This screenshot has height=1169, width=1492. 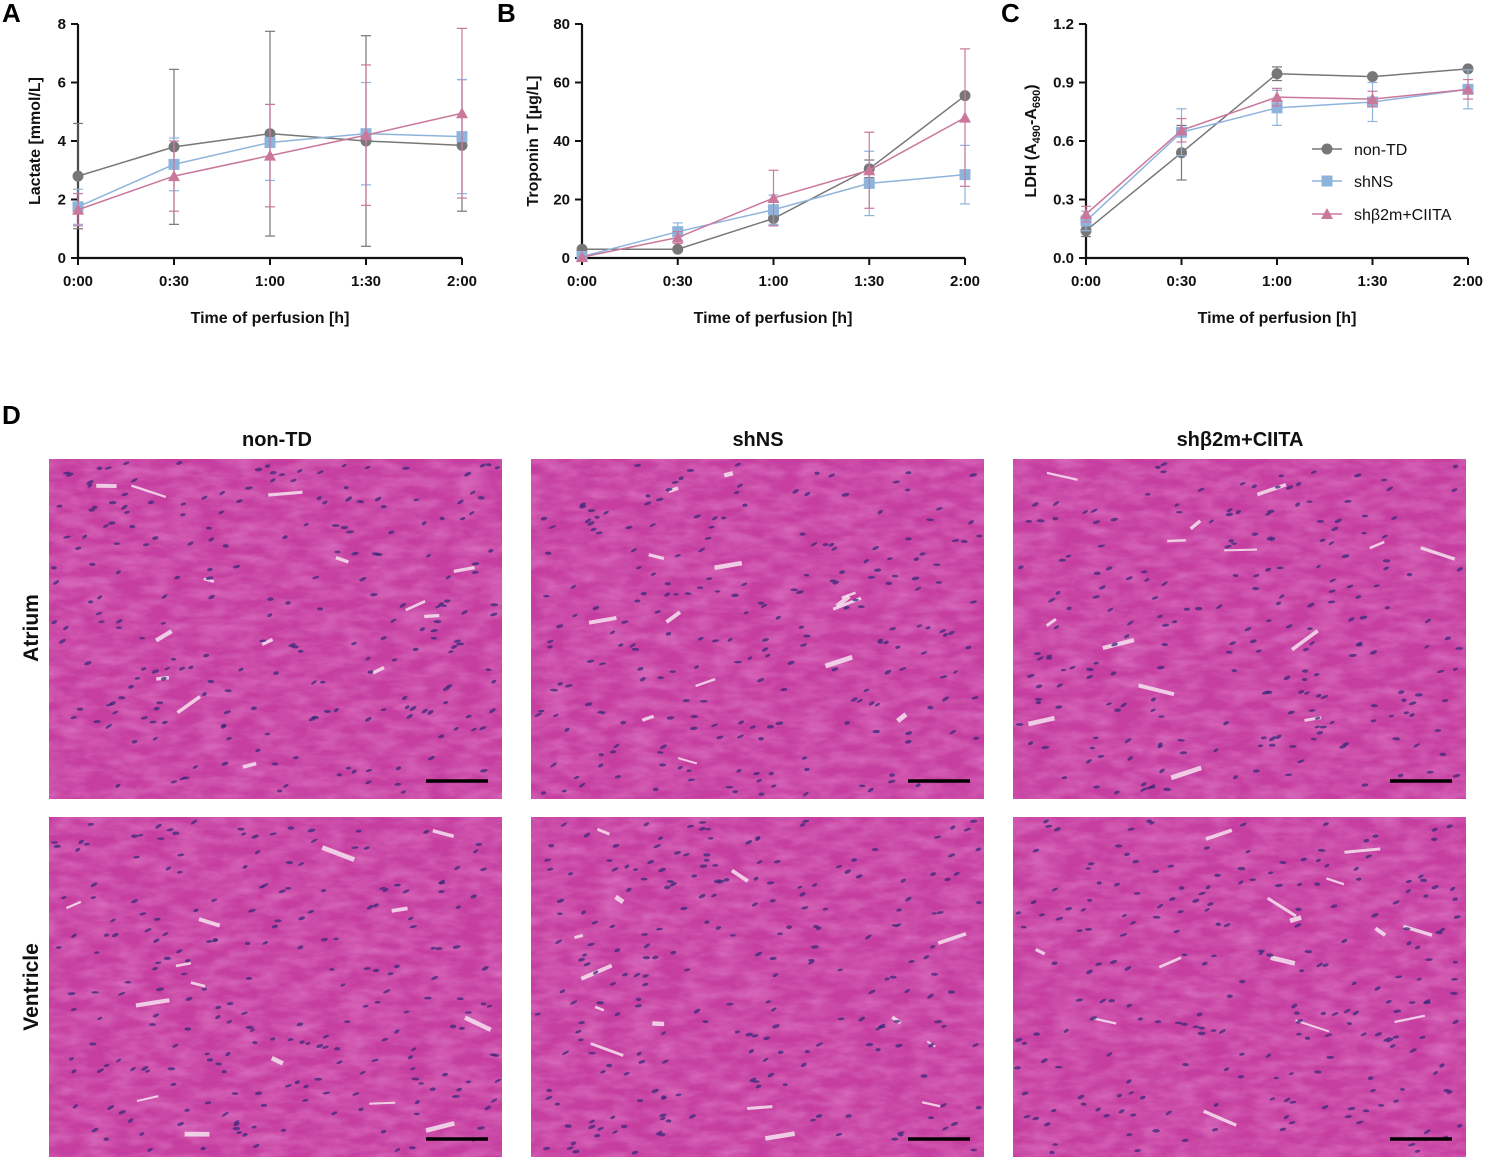 What do you see at coordinates (773, 281) in the screenshot?
I see `x-tick-label: 1:00` at bounding box center [773, 281].